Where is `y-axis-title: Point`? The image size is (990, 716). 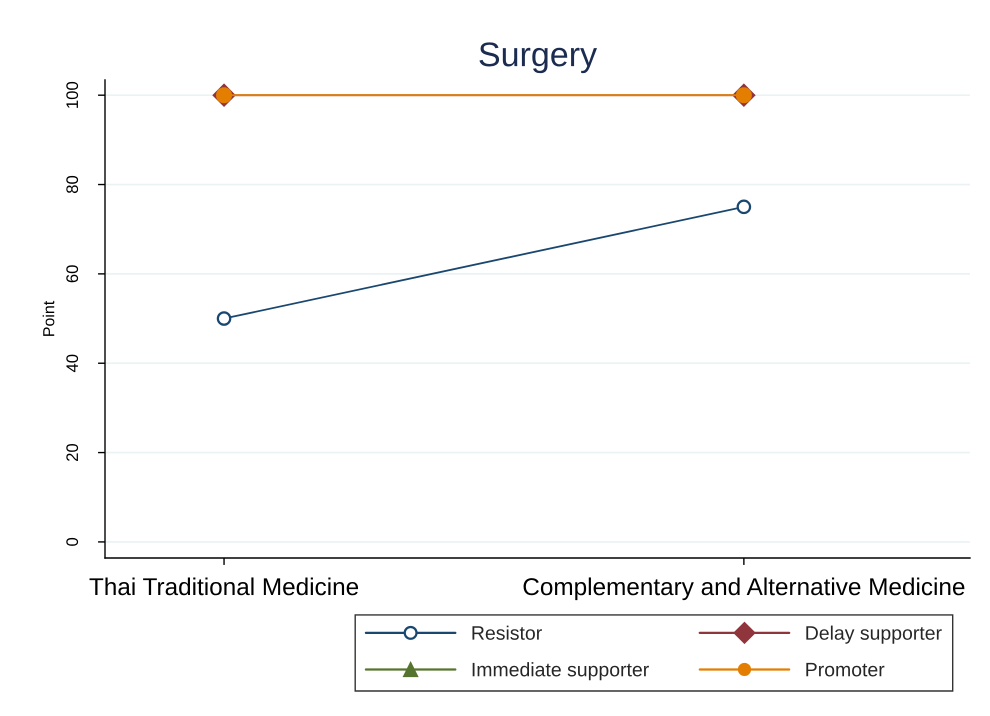 y-axis-title: Point is located at coordinates (48, 318).